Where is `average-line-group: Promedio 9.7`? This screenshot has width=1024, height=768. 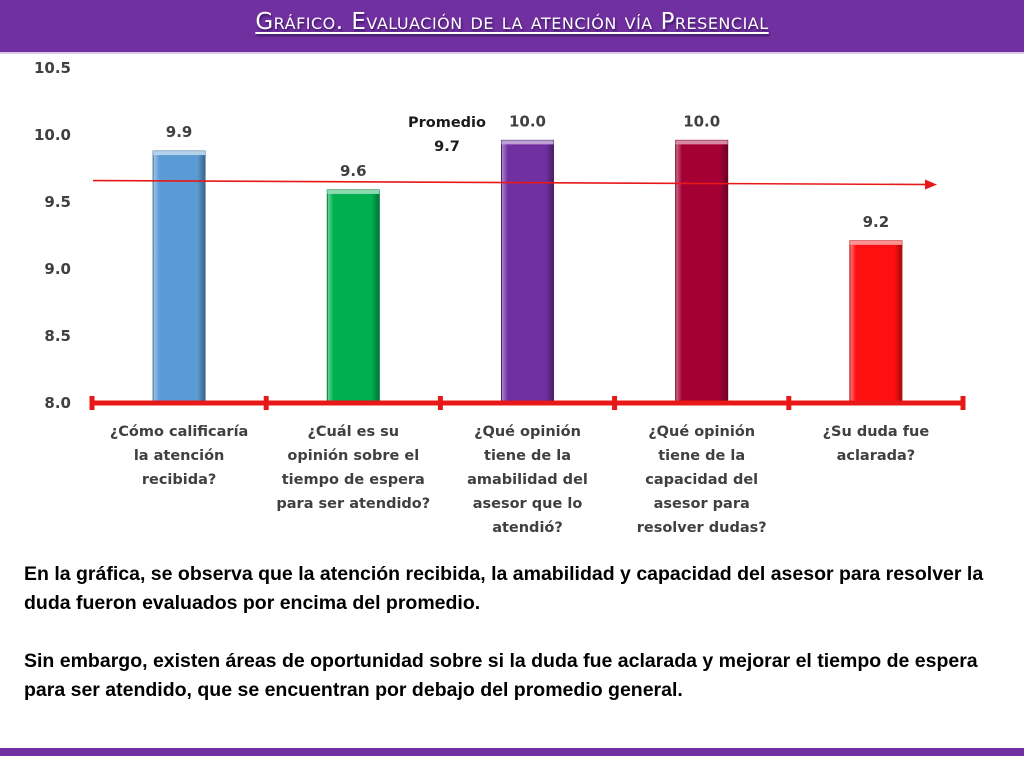 average-line-group: Promedio 9.7 is located at coordinates (514, 152).